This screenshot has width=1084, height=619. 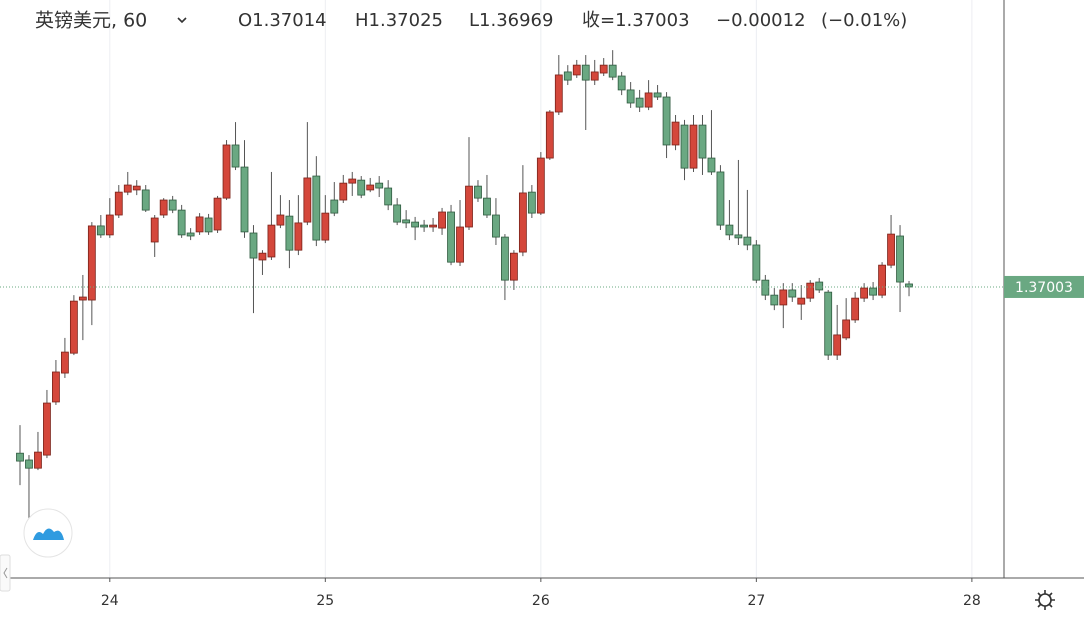 What do you see at coordinates (761, 20) in the screenshot?
I see `change: −0.00012` at bounding box center [761, 20].